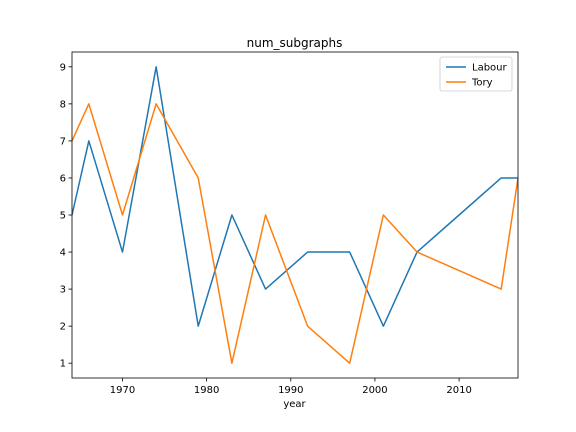 Image resolution: width=576 pixels, height=432 pixels. I want to click on y-tick-label: 9, so click(63, 67).